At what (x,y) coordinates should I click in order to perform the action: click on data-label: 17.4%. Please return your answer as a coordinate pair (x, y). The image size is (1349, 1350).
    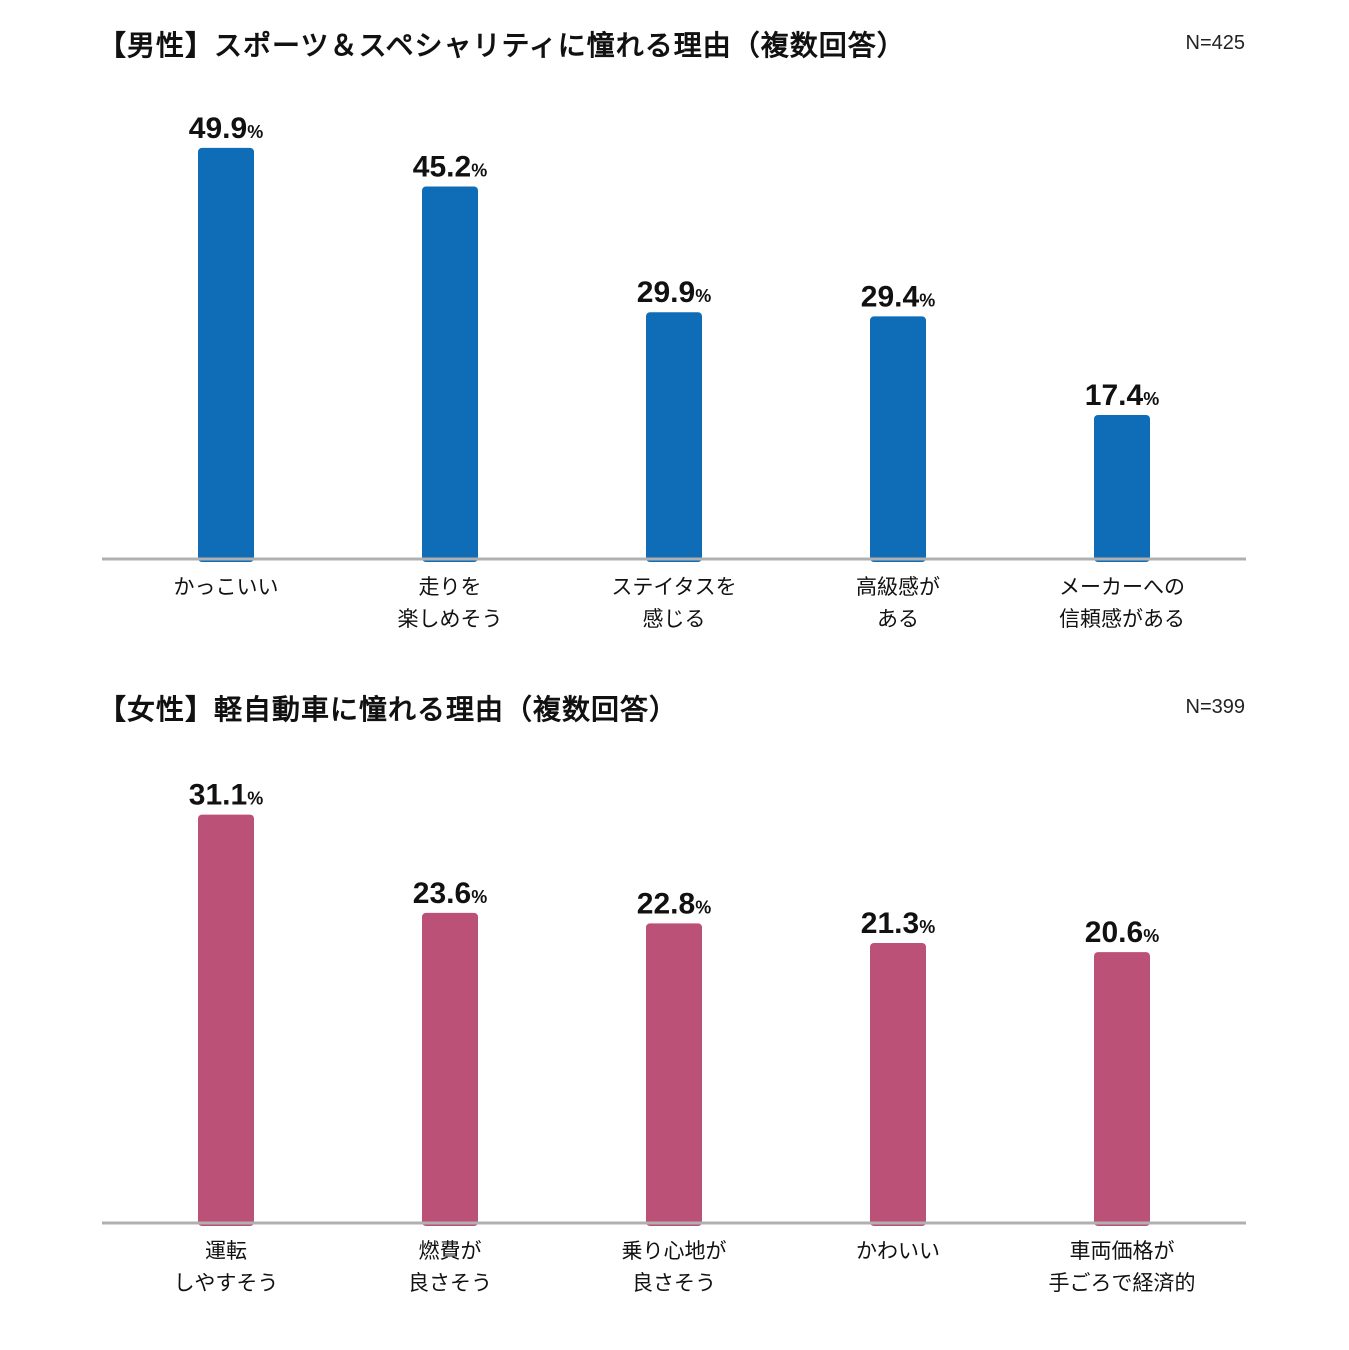
    Looking at the image, I should click on (1122, 395).